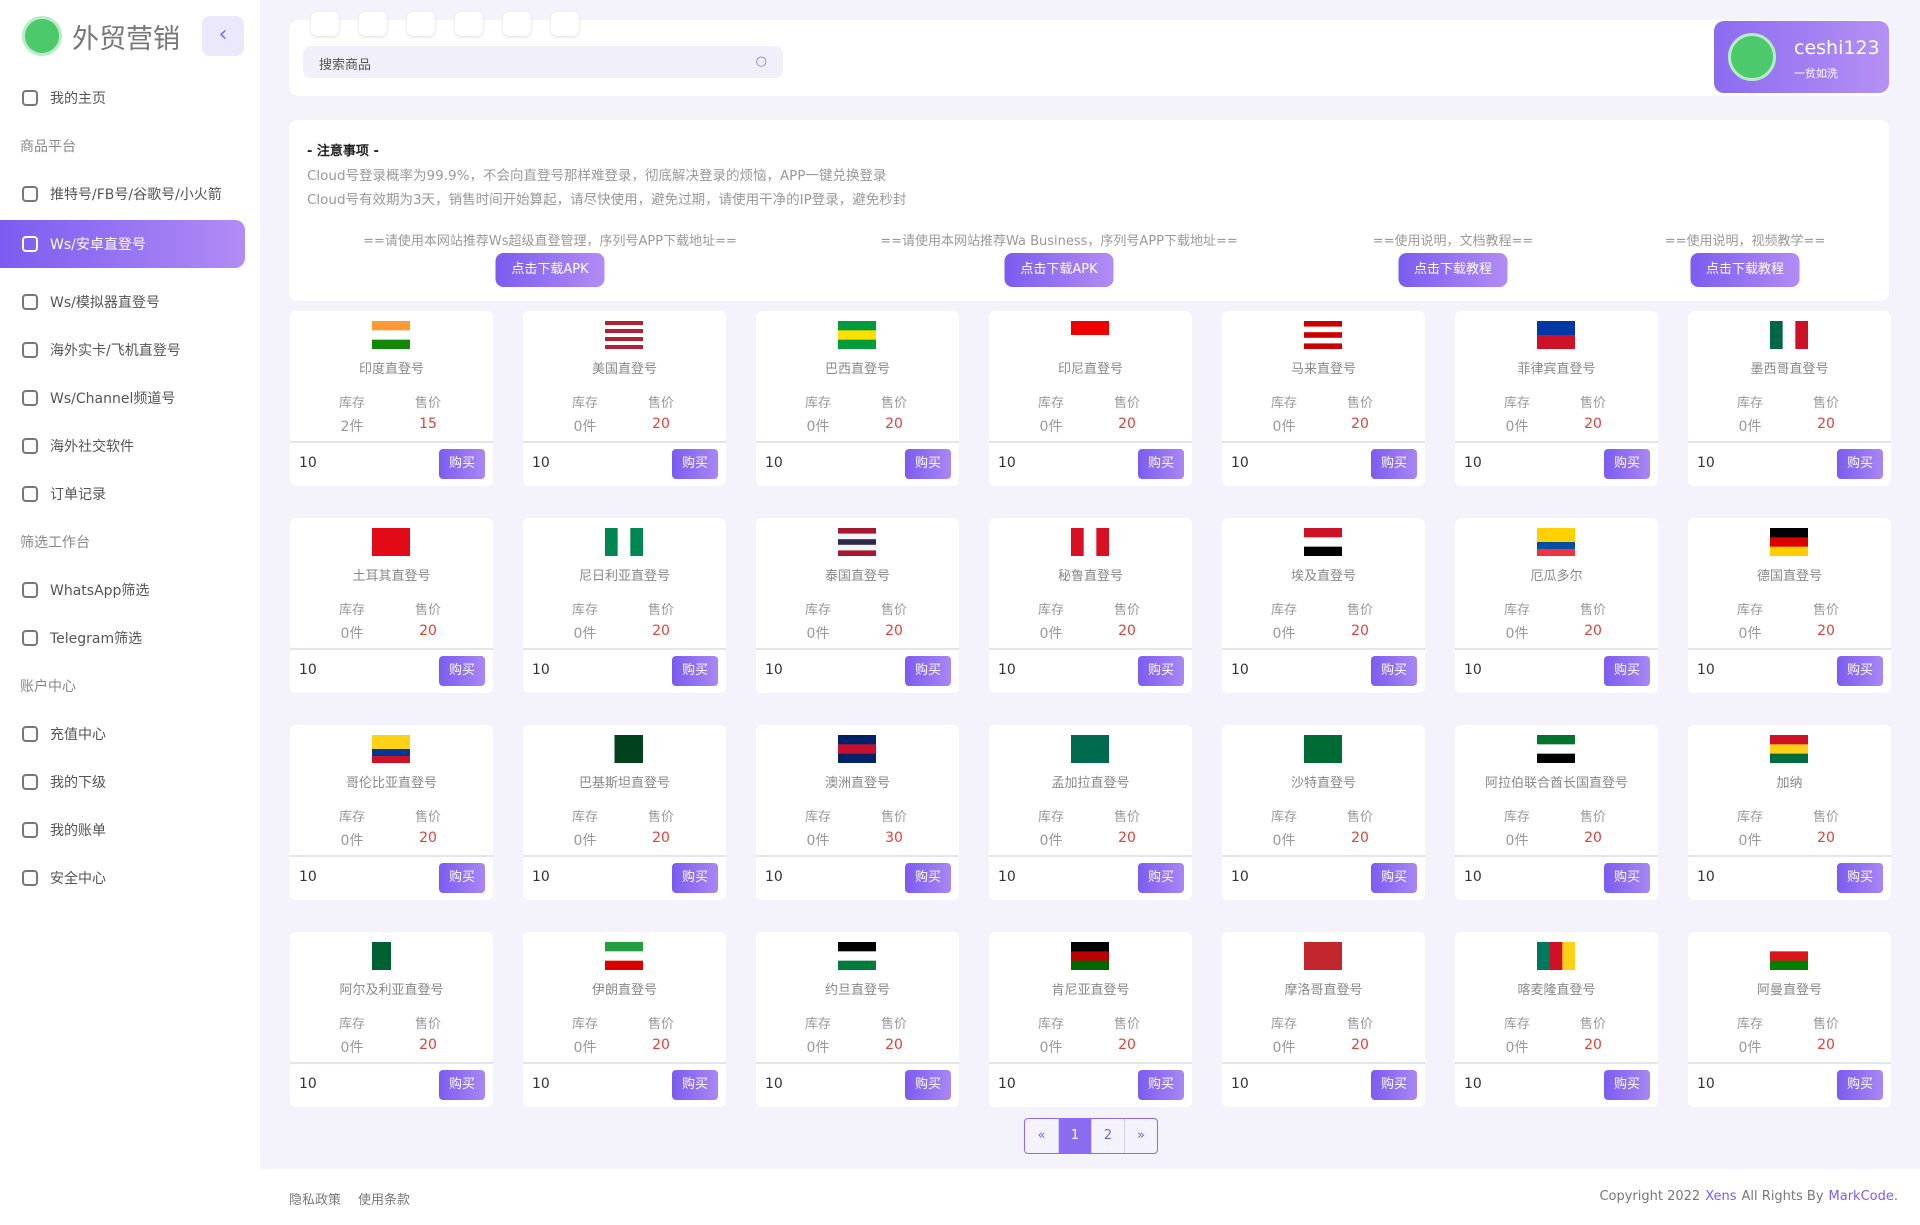  What do you see at coordinates (1107, 1136) in the screenshot?
I see `page-button: 2` at bounding box center [1107, 1136].